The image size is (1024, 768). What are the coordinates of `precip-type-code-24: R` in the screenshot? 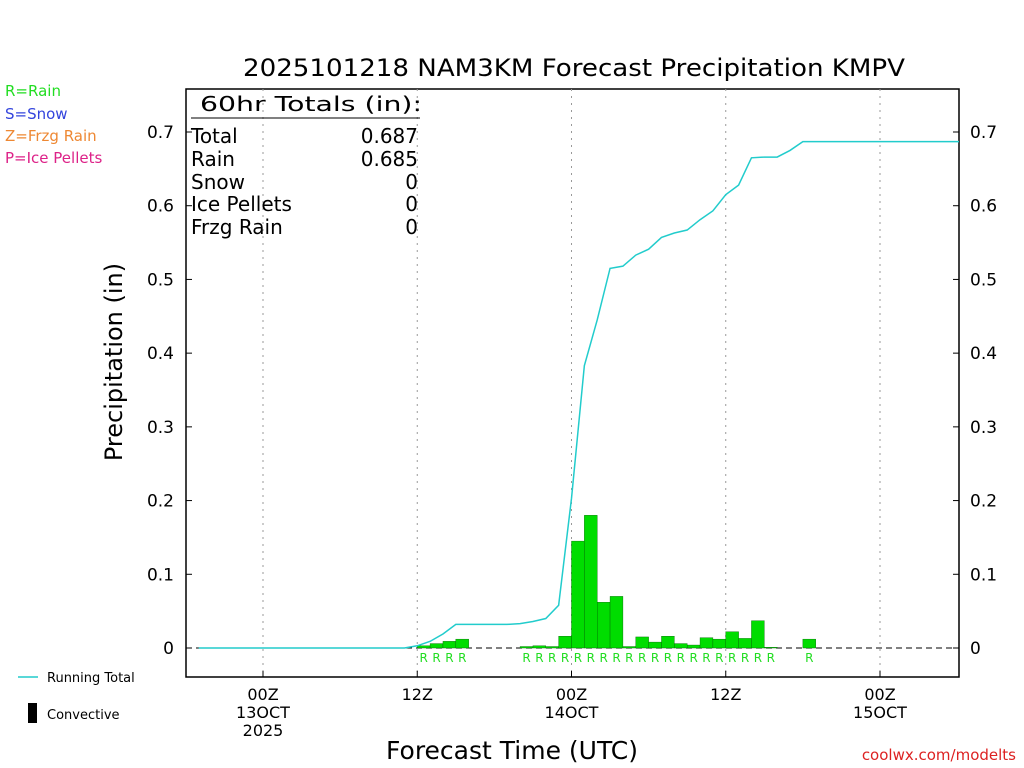 It's located at (809, 658).